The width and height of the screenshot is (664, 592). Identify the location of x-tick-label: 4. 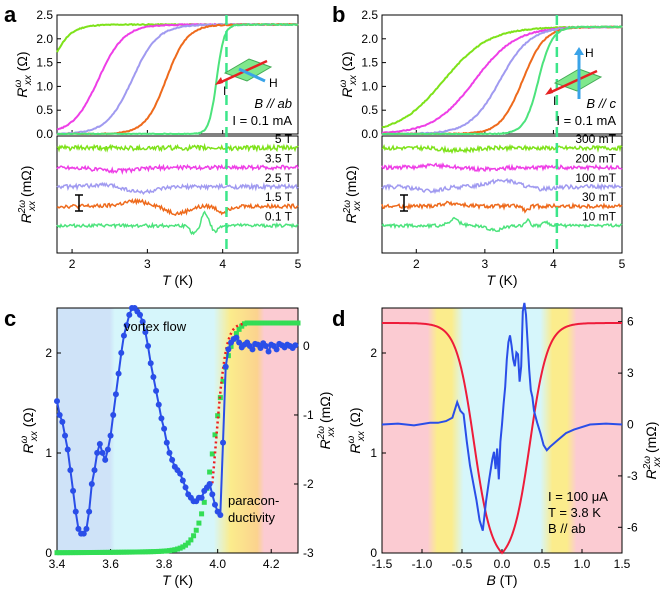
(222, 264).